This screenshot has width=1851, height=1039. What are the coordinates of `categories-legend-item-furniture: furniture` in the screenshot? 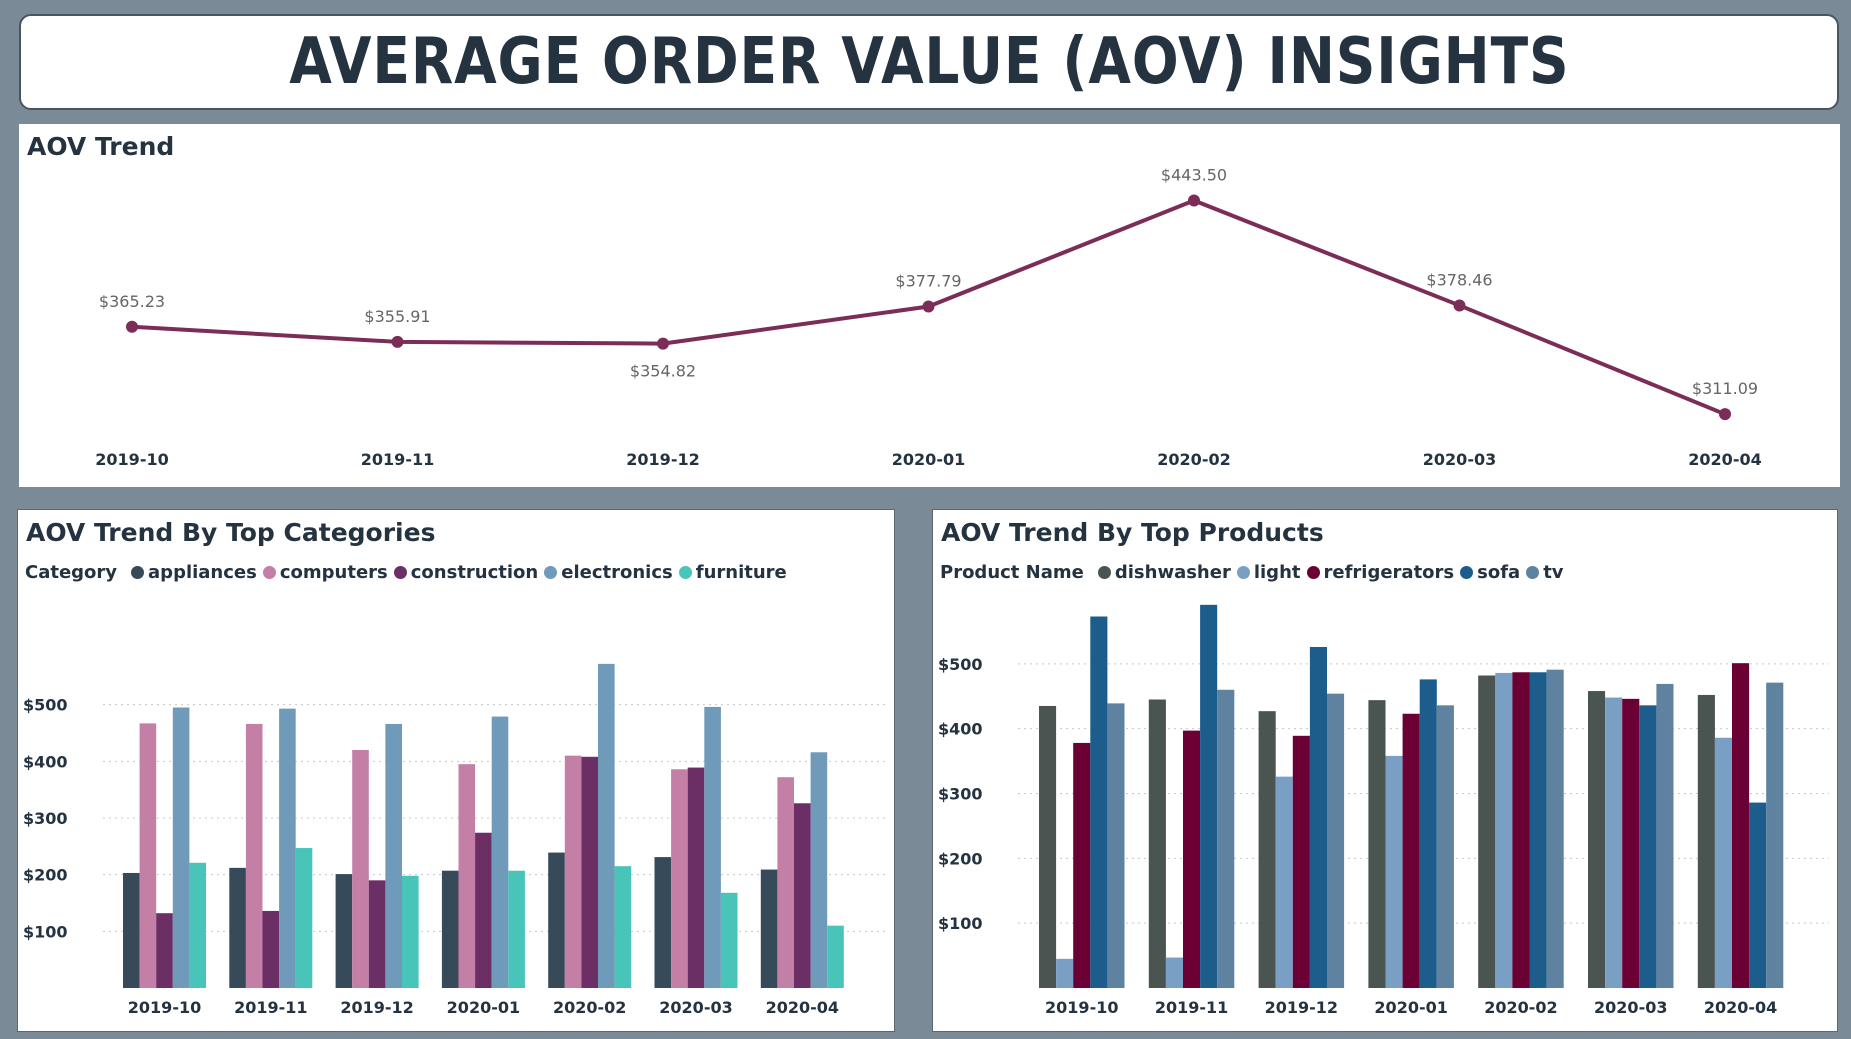 It's located at (732, 572).